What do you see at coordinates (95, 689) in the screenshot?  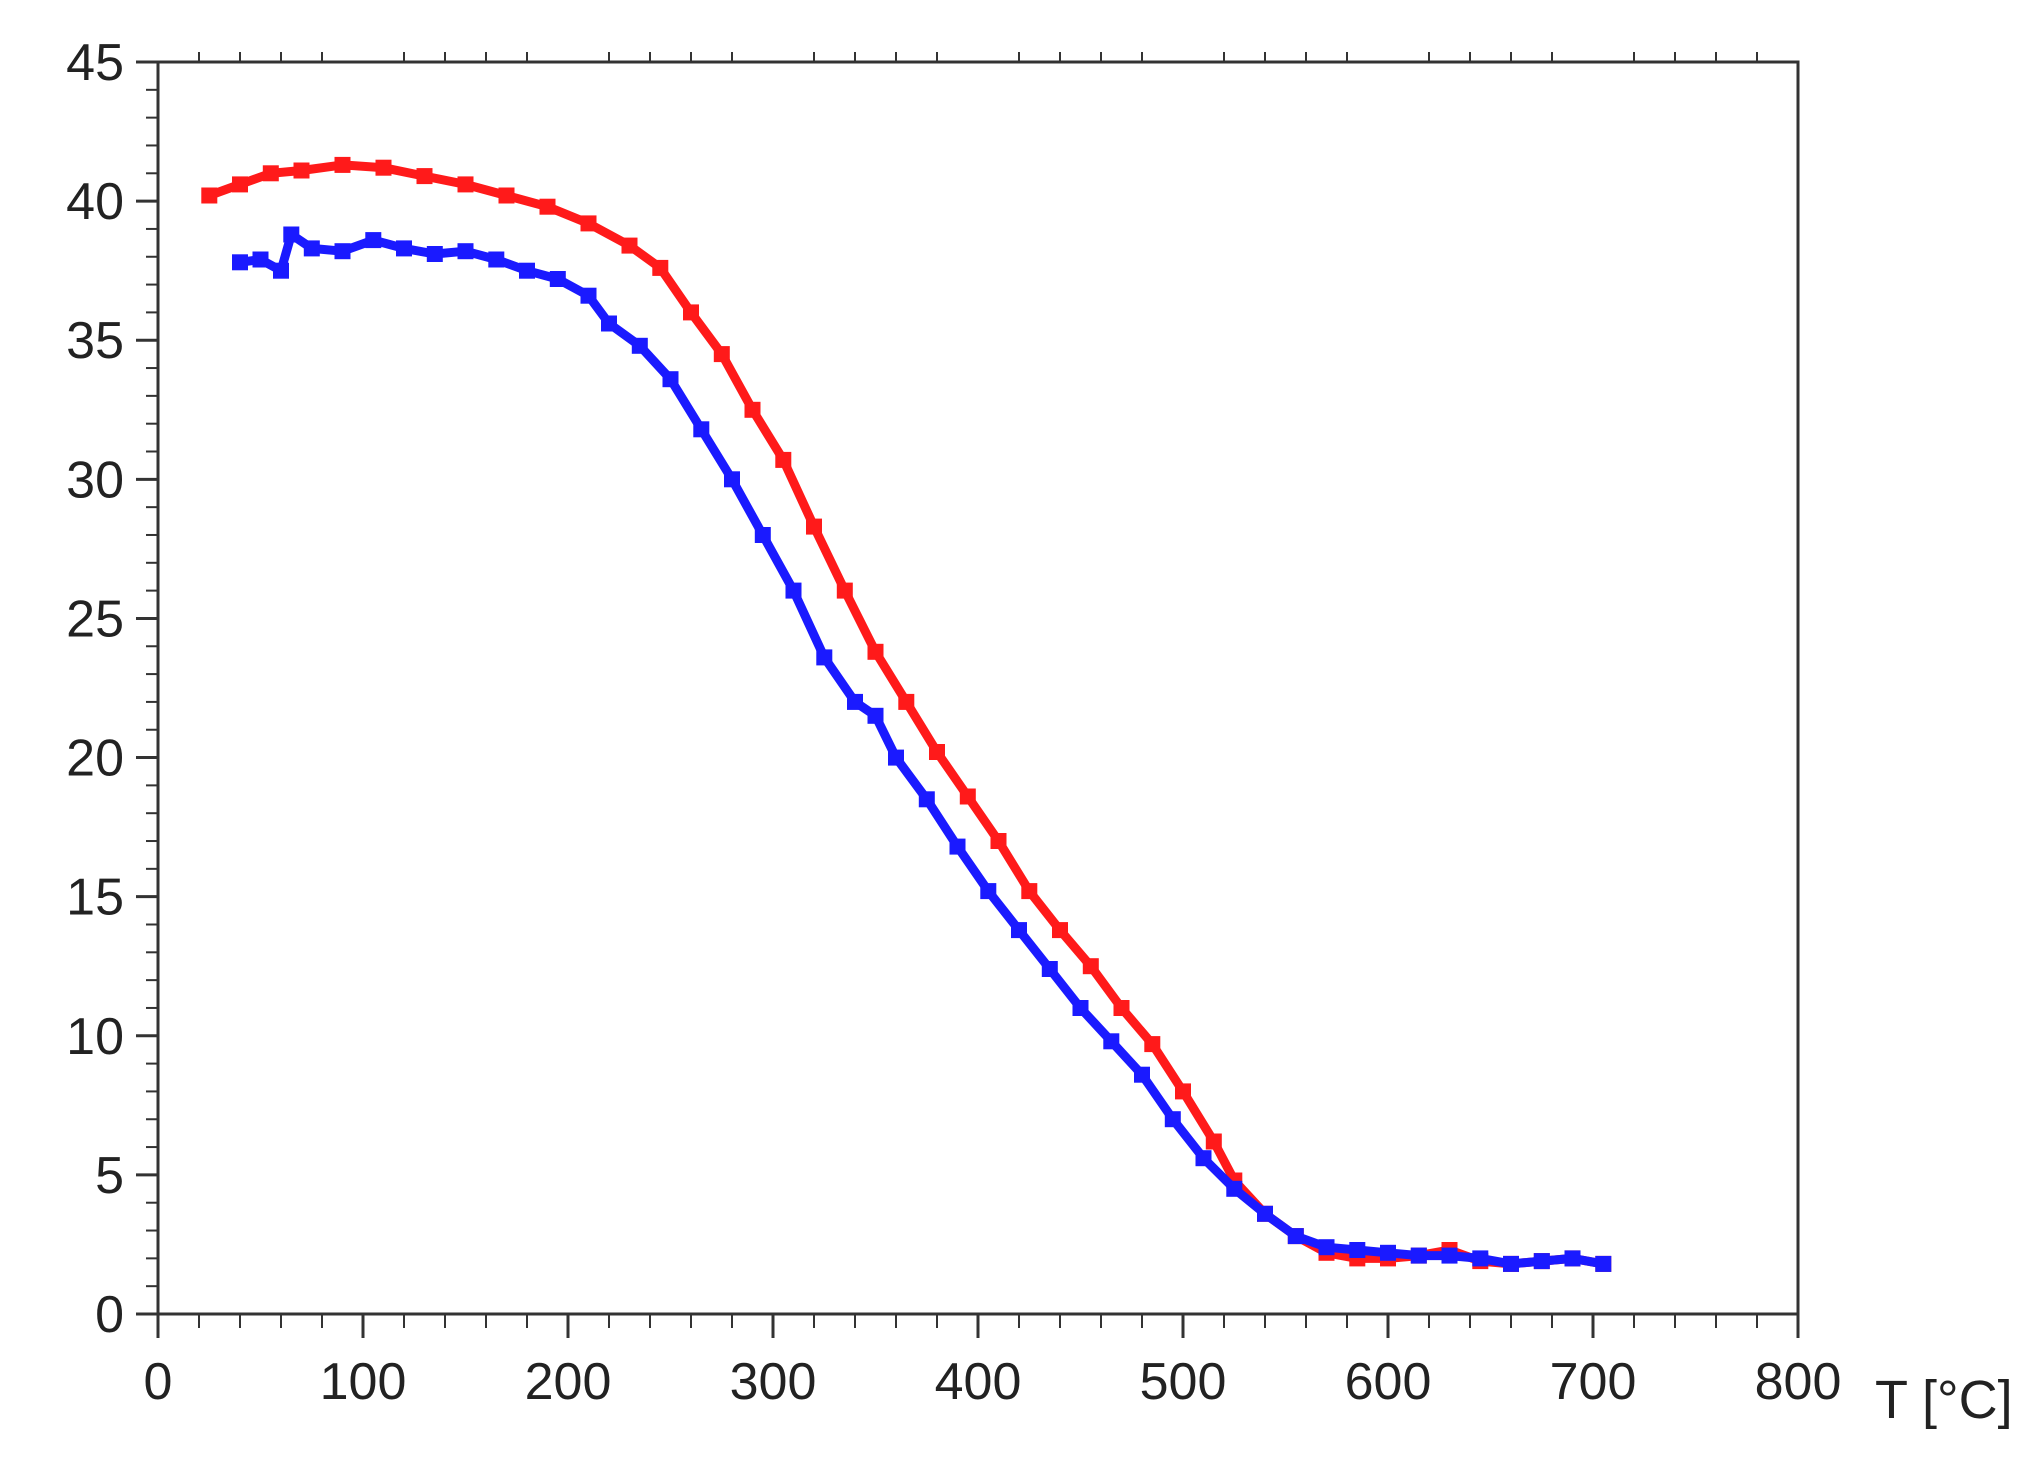 I see `y-tick-labels: 0 5 10 15 20 25 30 35 40 45` at bounding box center [95, 689].